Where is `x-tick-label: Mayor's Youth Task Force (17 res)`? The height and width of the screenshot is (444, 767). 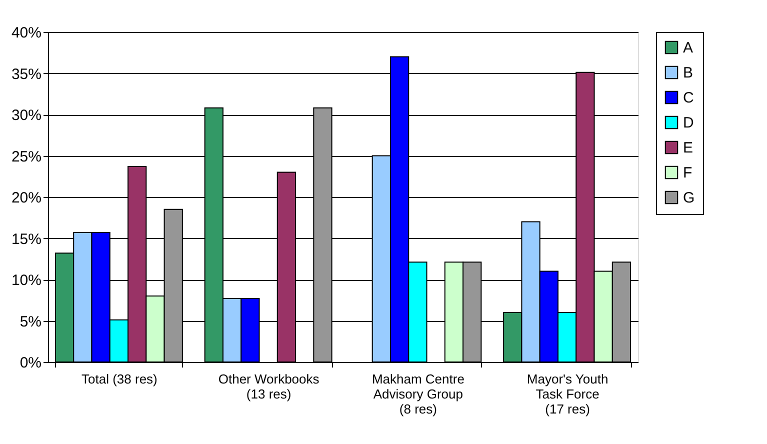
x-tick-label: Mayor's Youth Task Force (17 res) is located at coordinates (567, 394).